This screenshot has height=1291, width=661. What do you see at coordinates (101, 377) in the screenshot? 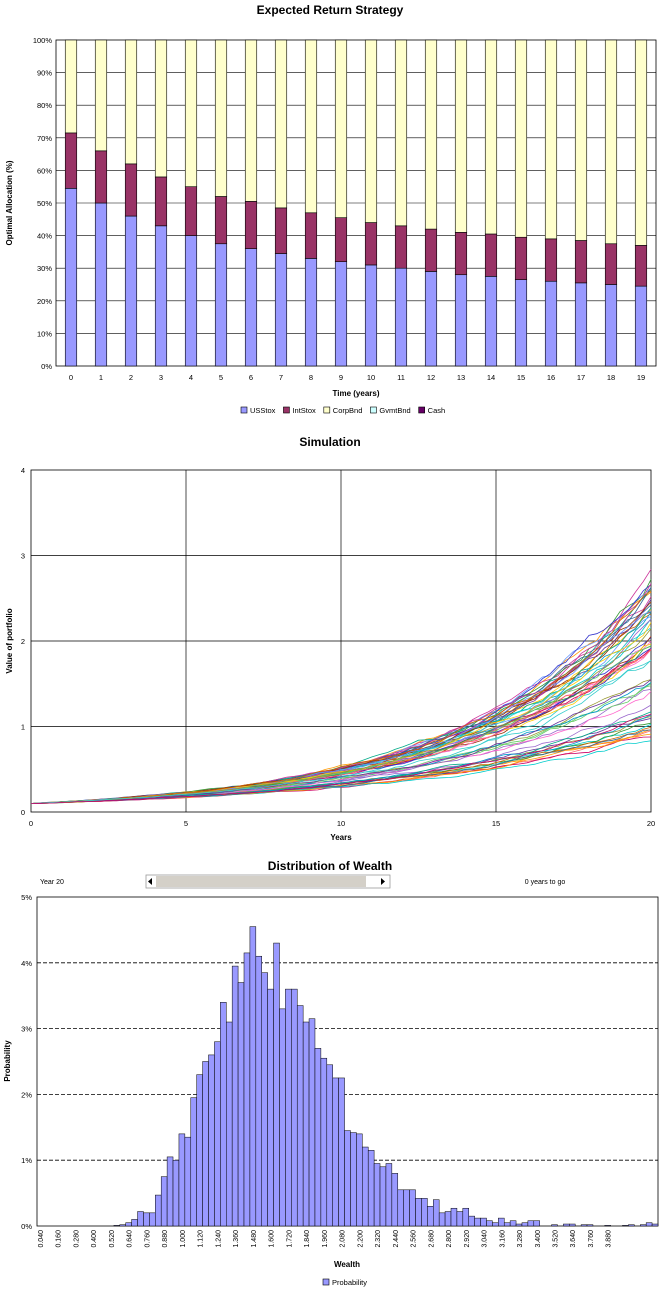
I see `x-tick-label: 1` at bounding box center [101, 377].